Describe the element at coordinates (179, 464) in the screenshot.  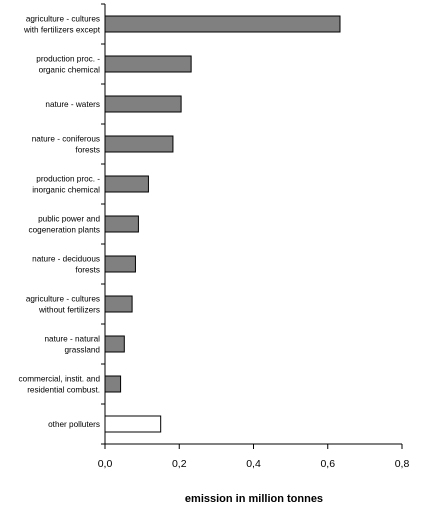
I see `x-tick-label: 0,2` at that location.